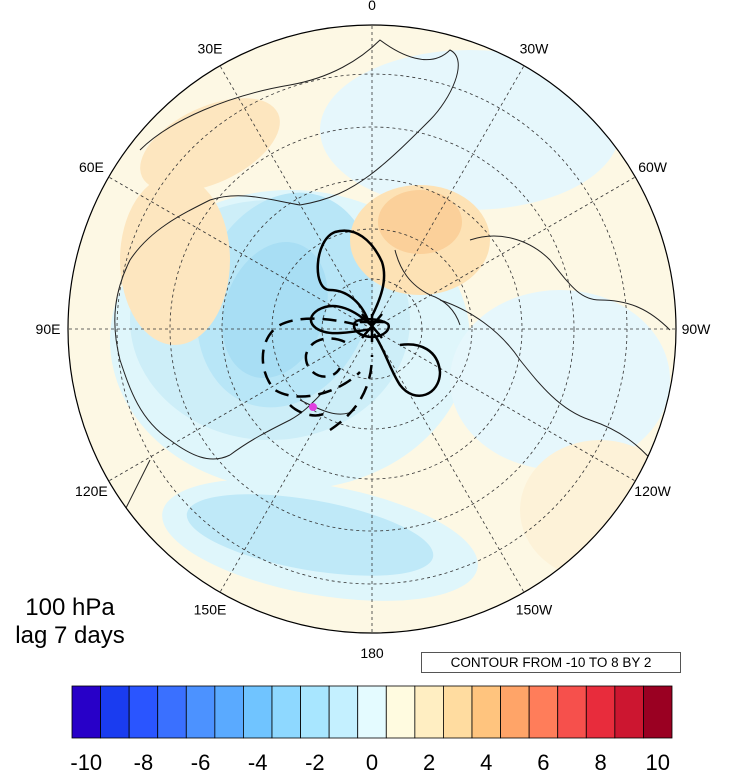 Image resolution: width=729 pixels, height=779 pixels. I want to click on longitude-label: 150E, so click(210, 610).